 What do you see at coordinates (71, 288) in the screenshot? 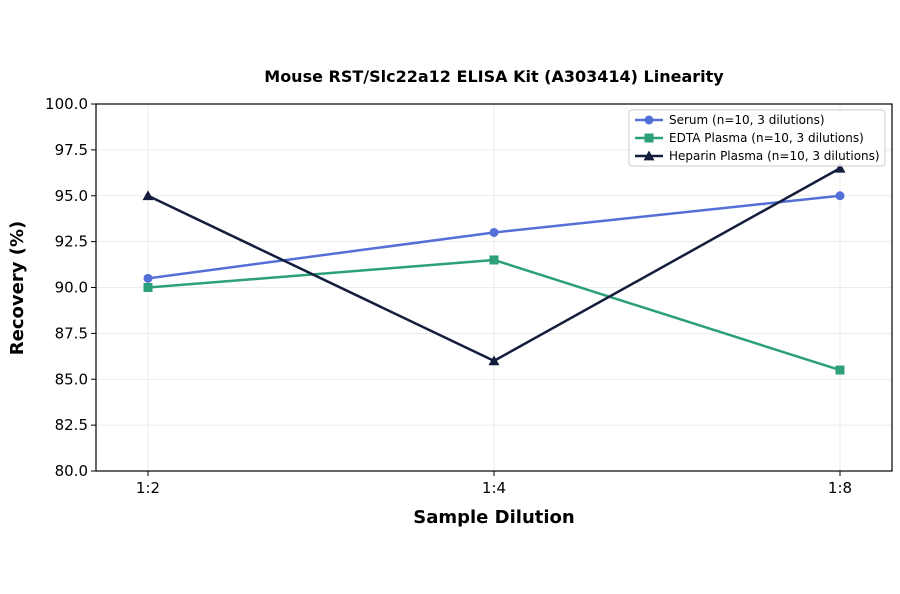
I see `y-tick-label: 90.0` at bounding box center [71, 288].